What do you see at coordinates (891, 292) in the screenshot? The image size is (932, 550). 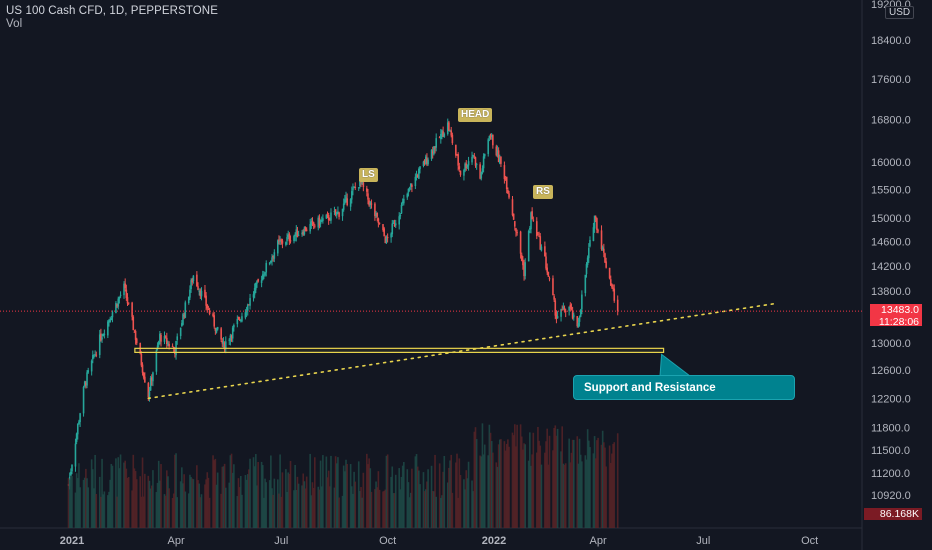 I see `price-tick-label: 13800.0` at bounding box center [891, 292].